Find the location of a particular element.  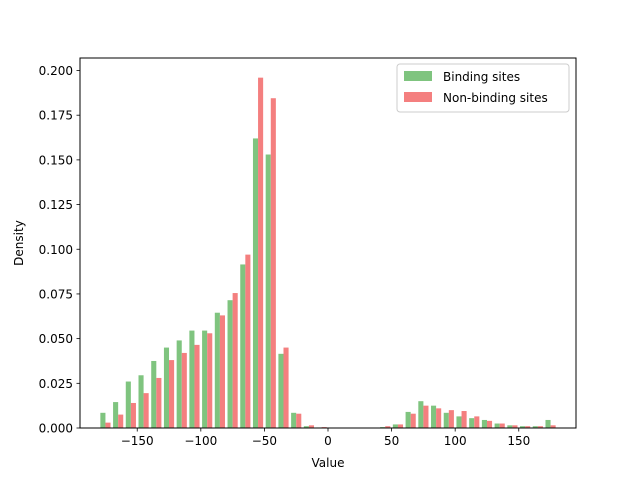

legend-swatch-binding-sites is located at coordinates (418, 76).